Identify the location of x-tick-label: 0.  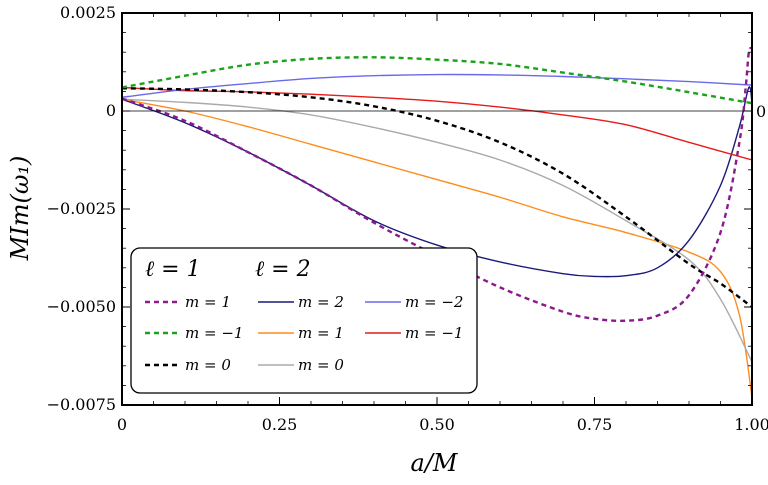
(122, 424).